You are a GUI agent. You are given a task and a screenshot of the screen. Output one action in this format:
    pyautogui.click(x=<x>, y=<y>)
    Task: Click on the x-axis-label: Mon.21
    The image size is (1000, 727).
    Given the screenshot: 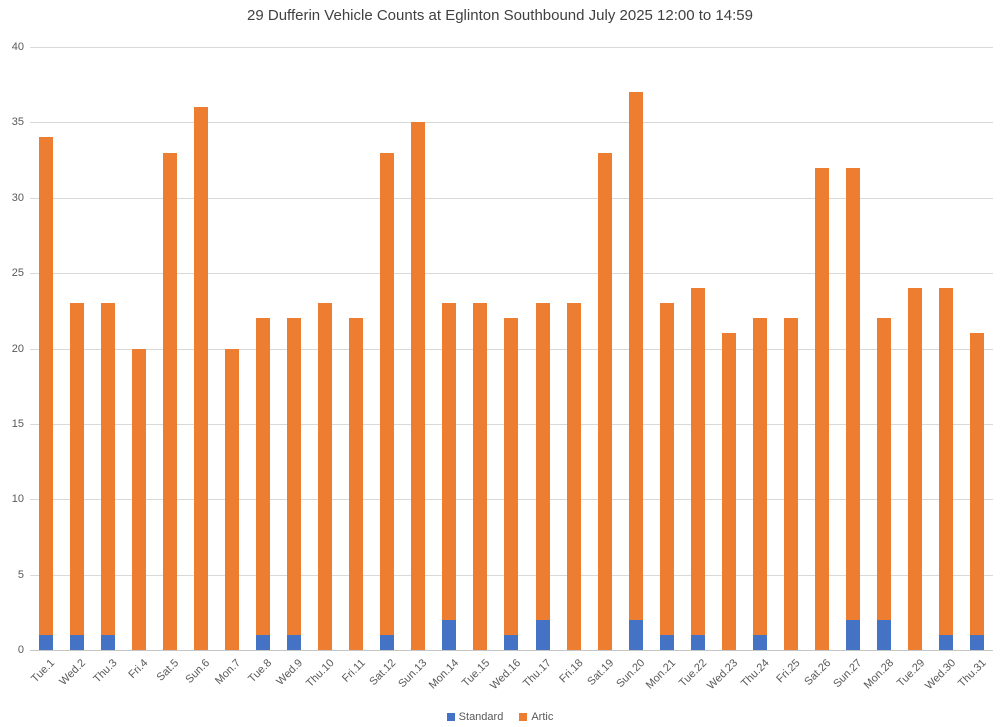 What is the action you would take?
    pyautogui.click(x=661, y=674)
    